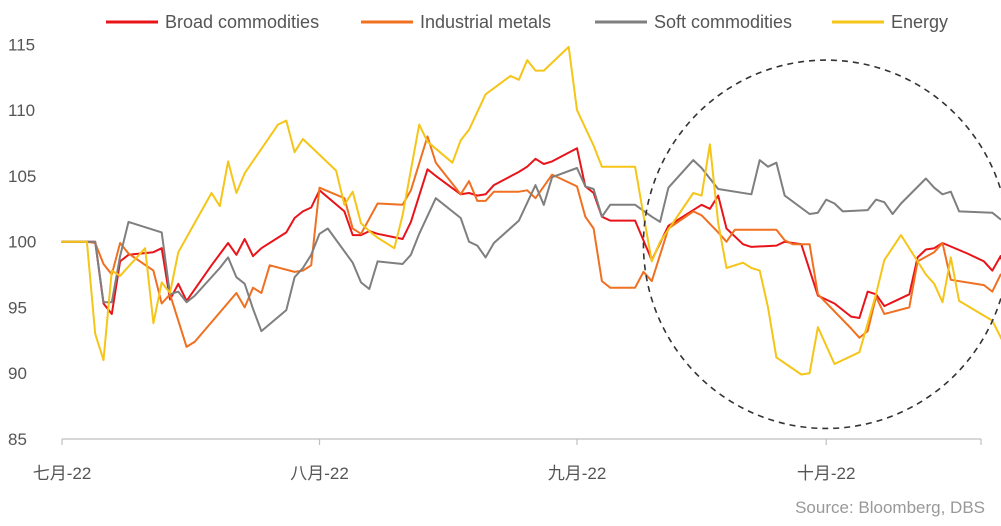 This screenshot has height=526, width=1001. I want to click on source-note: Source: Bloomberg, DBS, so click(890, 507).